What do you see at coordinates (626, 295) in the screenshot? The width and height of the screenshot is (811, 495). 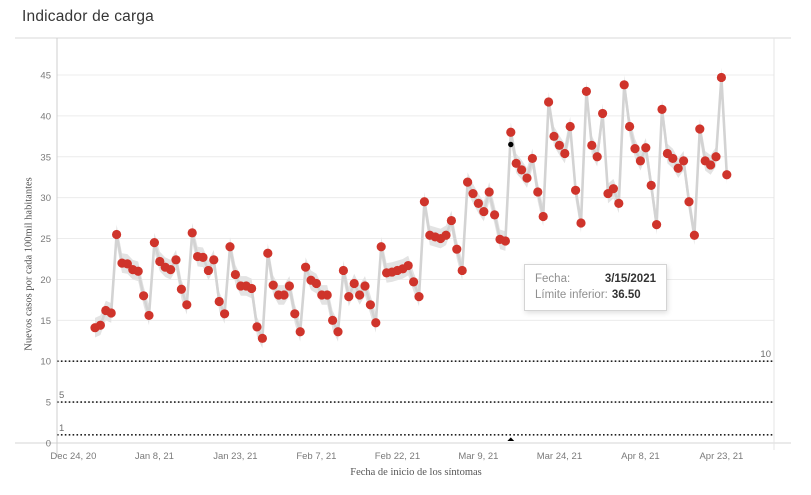 I see `tooltip-value-limite: 36.50` at bounding box center [626, 295].